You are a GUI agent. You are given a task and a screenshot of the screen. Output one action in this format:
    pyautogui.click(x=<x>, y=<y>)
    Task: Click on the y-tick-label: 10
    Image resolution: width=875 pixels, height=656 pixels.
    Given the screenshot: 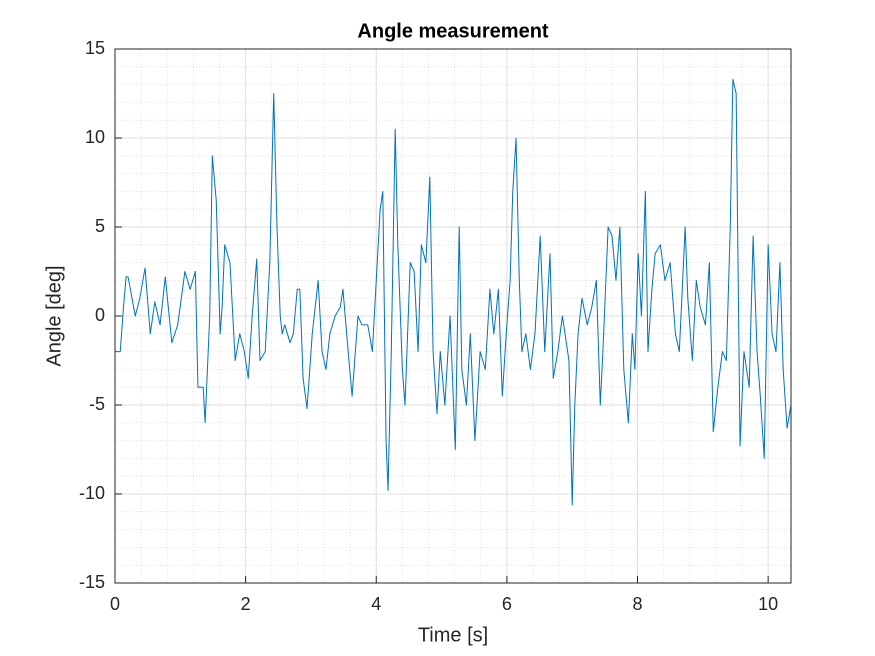 What is the action you would take?
    pyautogui.click(x=95, y=137)
    